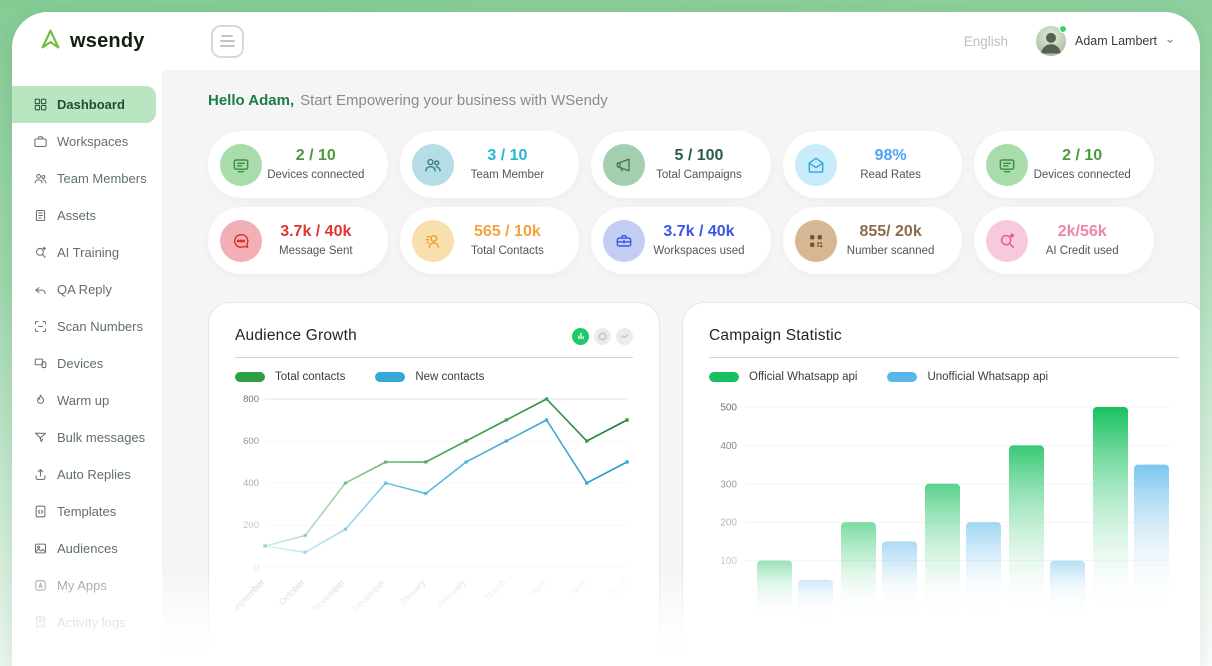  Describe the element at coordinates (227, 41) in the screenshot. I see `sidebar-toggle-button` at that location.